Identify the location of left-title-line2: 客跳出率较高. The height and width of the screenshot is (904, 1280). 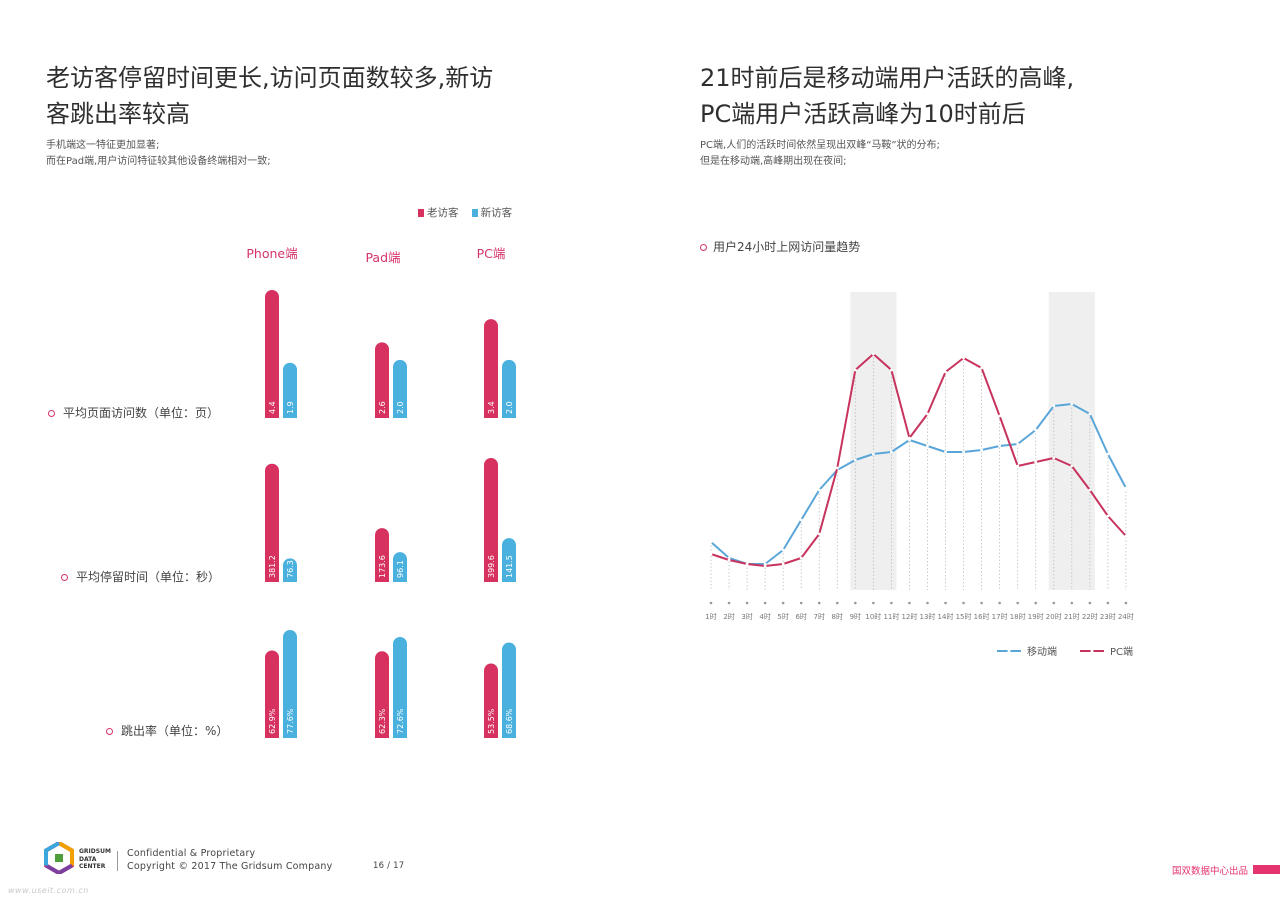
(118, 114).